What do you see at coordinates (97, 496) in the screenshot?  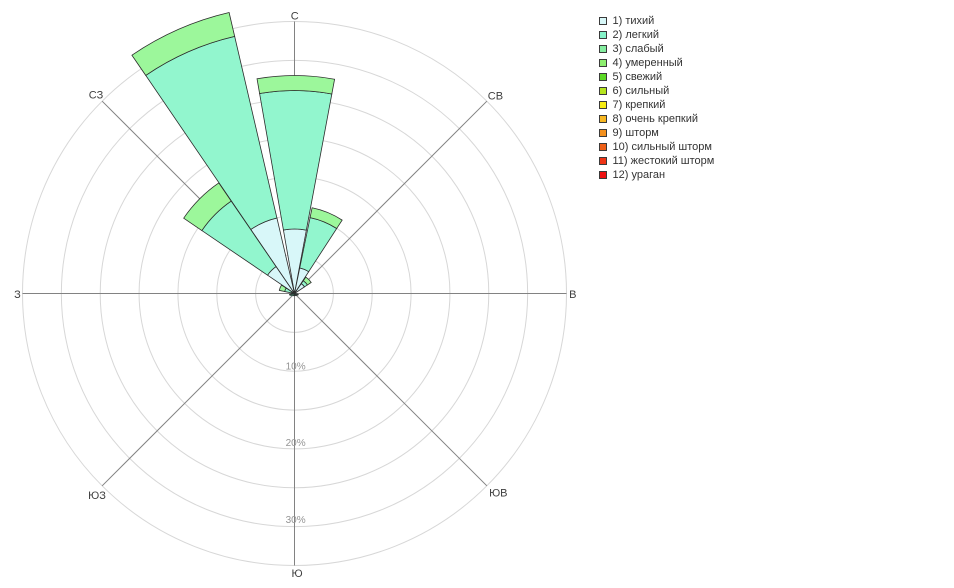 I see `svg-text: ЮЗ` at bounding box center [97, 496].